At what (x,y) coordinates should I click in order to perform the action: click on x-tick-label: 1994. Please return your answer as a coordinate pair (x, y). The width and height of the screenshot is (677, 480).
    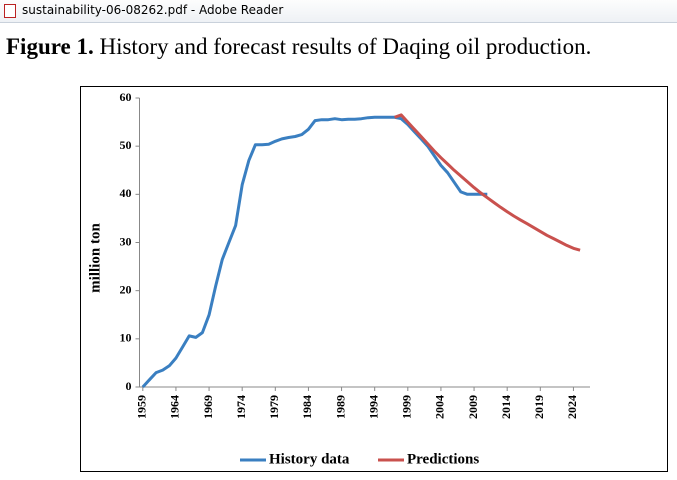
    Looking at the image, I should click on (373, 407).